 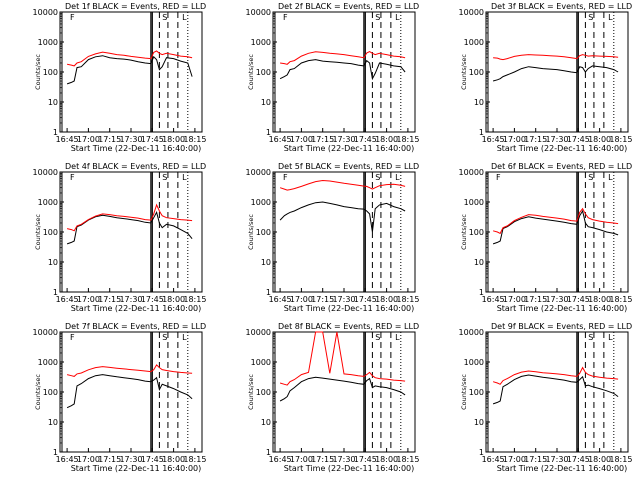 What do you see at coordinates (135, 6) in the screenshot?
I see `chart-title: Det 1f BLACK = Events, RED = LLD` at bounding box center [135, 6].